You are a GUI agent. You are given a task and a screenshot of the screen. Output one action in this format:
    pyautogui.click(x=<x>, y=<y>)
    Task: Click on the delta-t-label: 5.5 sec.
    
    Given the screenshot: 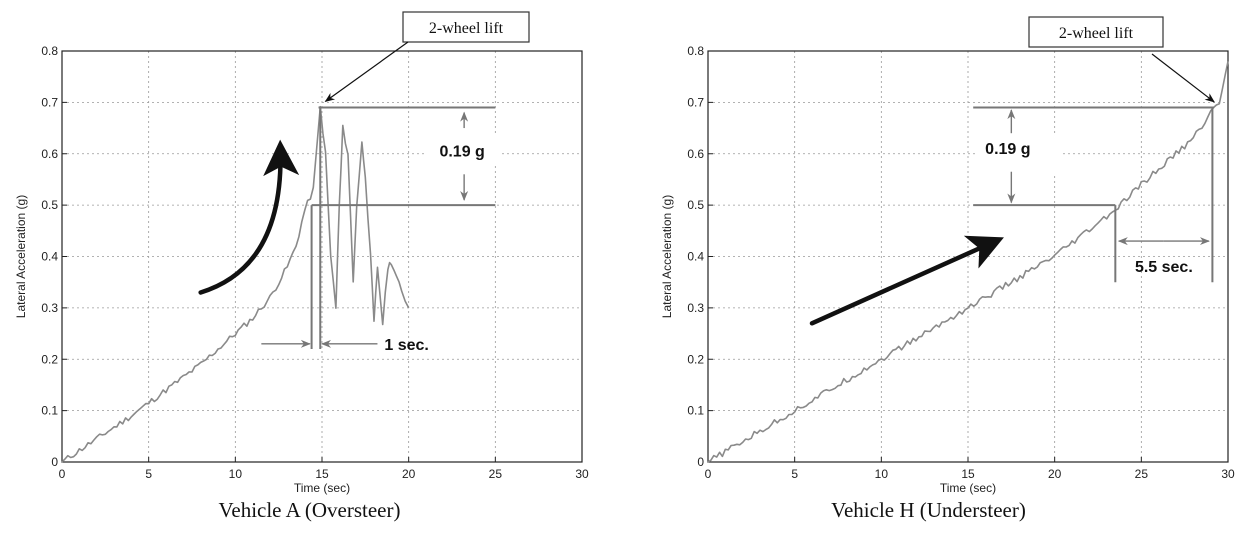 What is the action you would take?
    pyautogui.click(x=1164, y=267)
    